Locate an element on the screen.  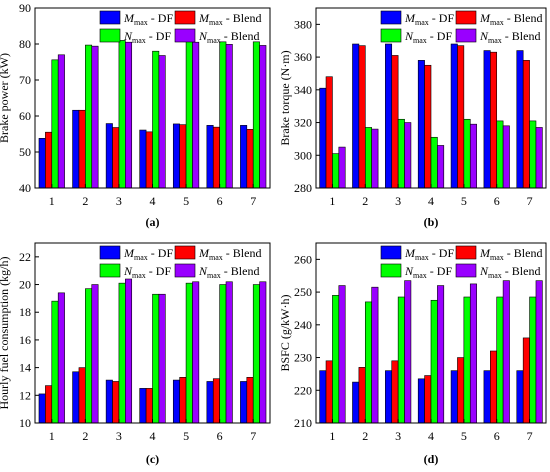
panel-label: (b) is located at coordinates (431, 222).